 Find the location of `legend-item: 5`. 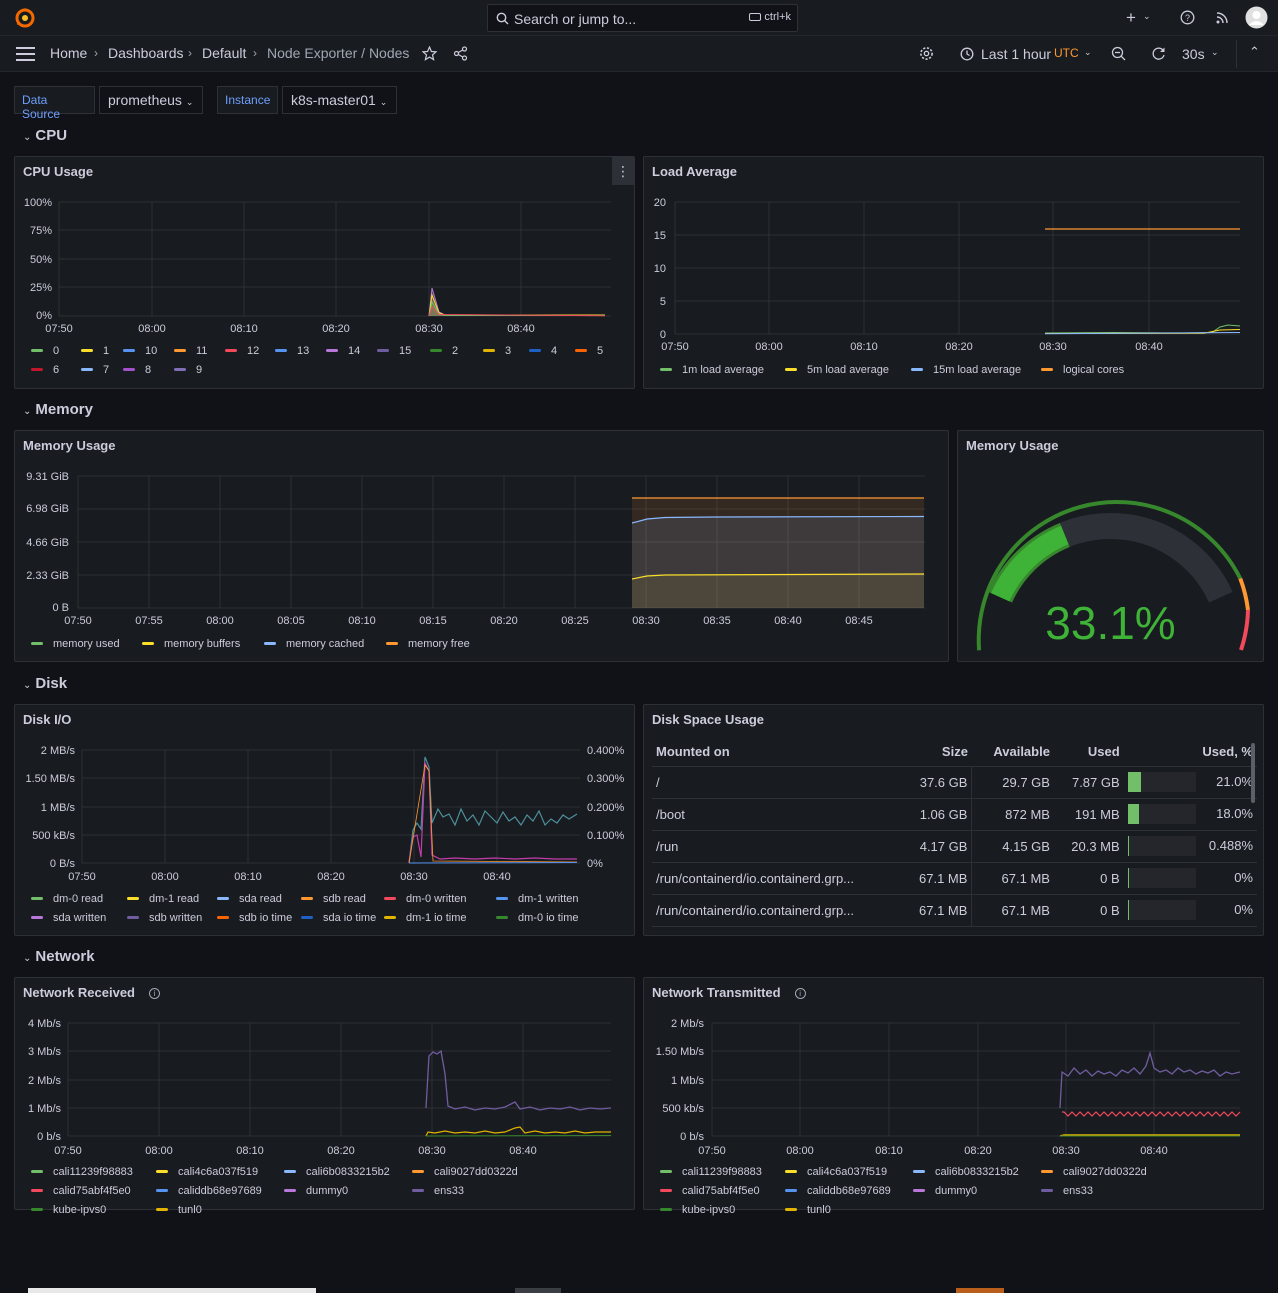

legend-item: 5 is located at coordinates (589, 351).